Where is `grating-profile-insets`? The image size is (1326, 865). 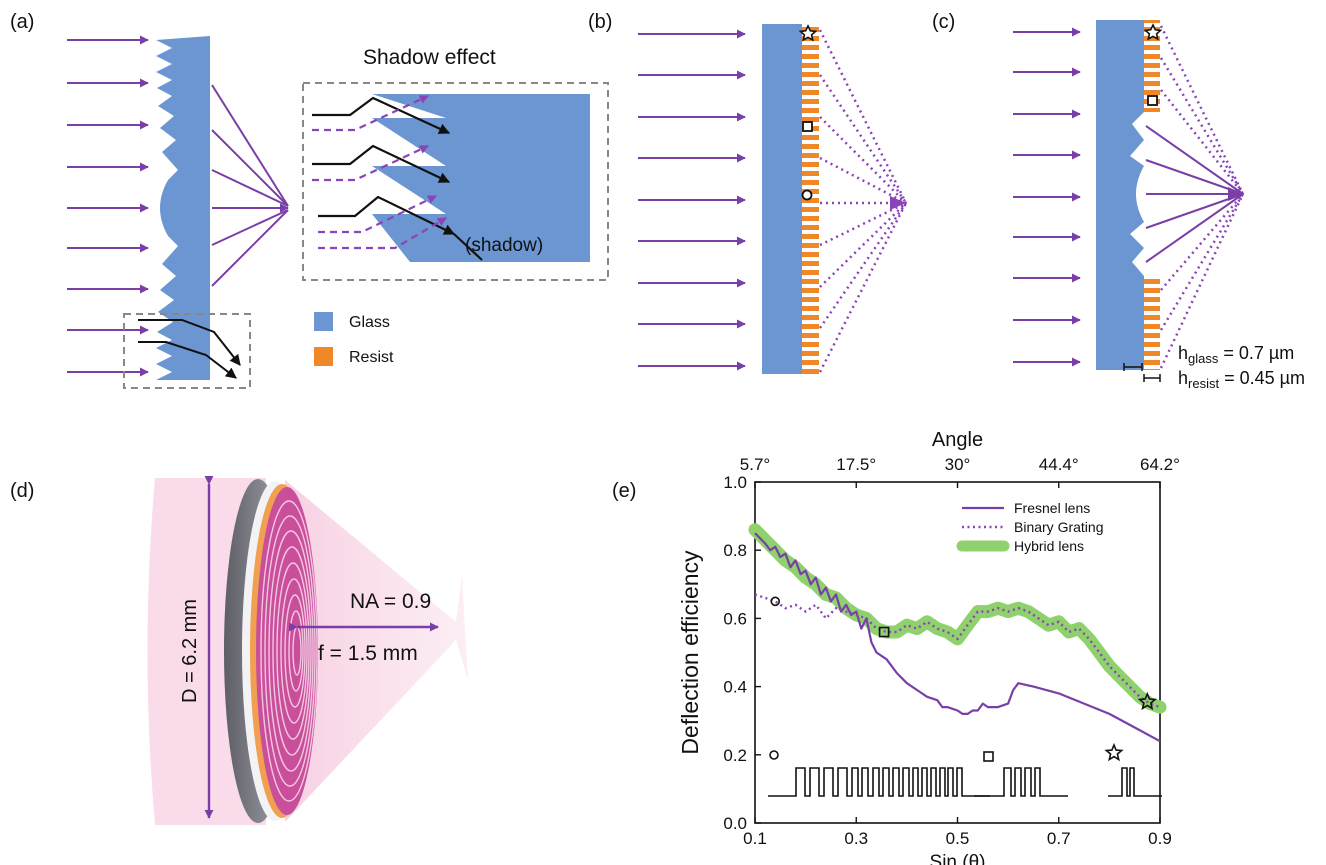
grating-profile-insets is located at coordinates (965, 773).